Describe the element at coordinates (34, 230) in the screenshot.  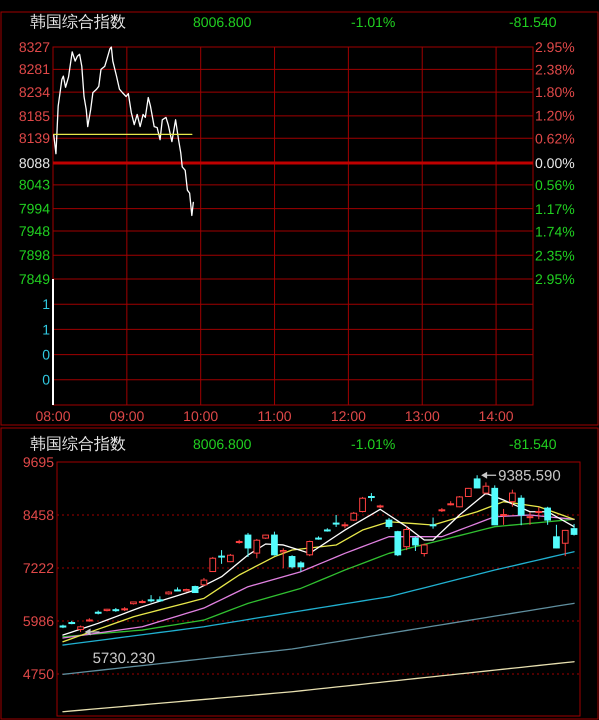
I see `y-tick-label: 7948` at that location.